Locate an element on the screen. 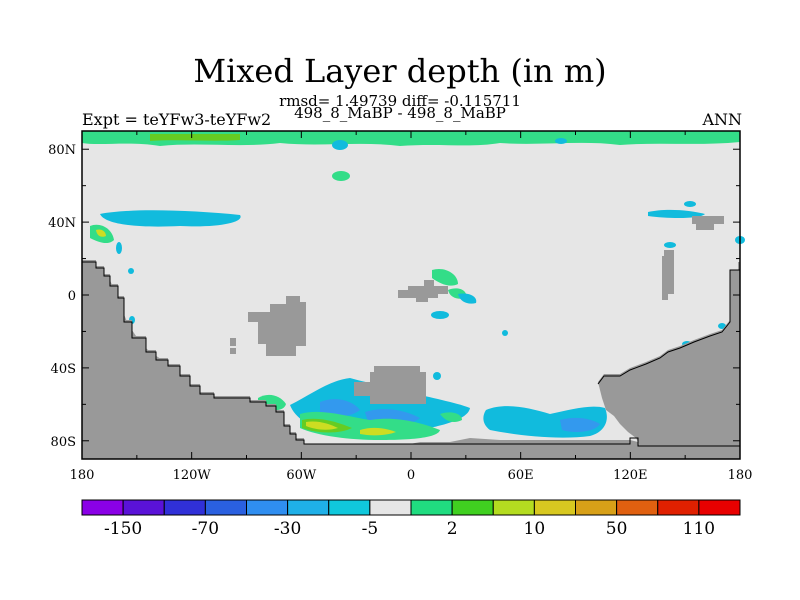 Image resolution: width=800 pixels, height=600 pixels. y-tick-label: 40N is located at coordinates (62, 223).